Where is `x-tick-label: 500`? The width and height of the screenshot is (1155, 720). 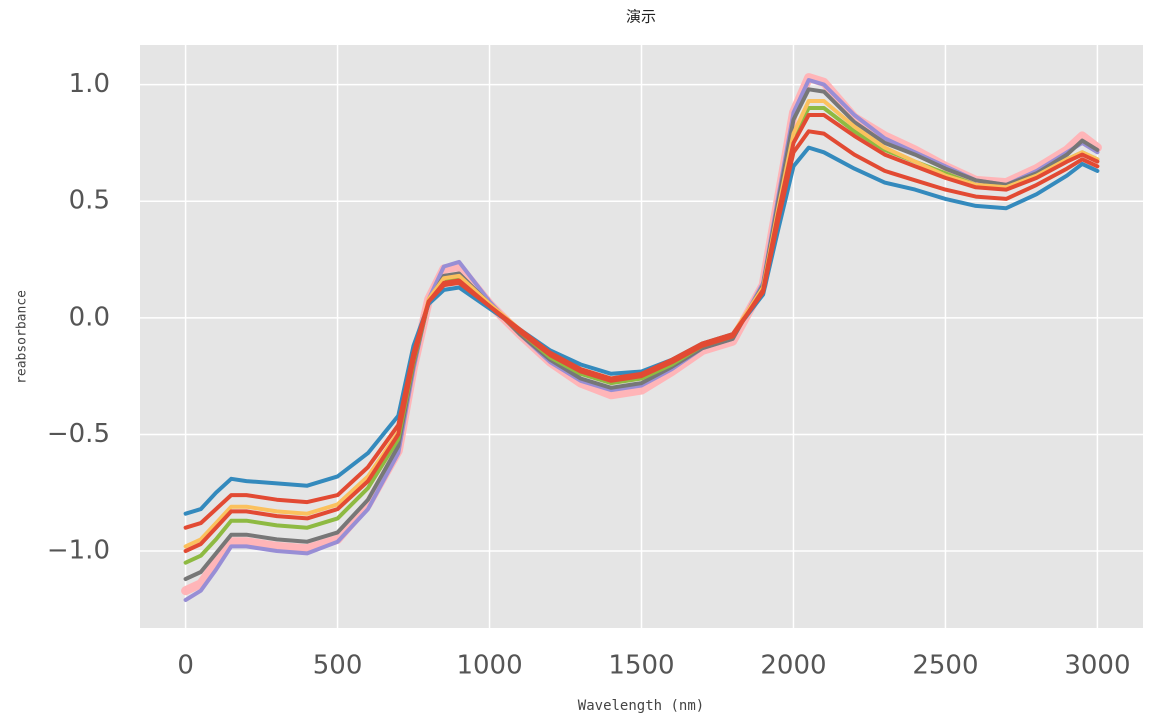
x-tick-label: 500 is located at coordinates (338, 666).